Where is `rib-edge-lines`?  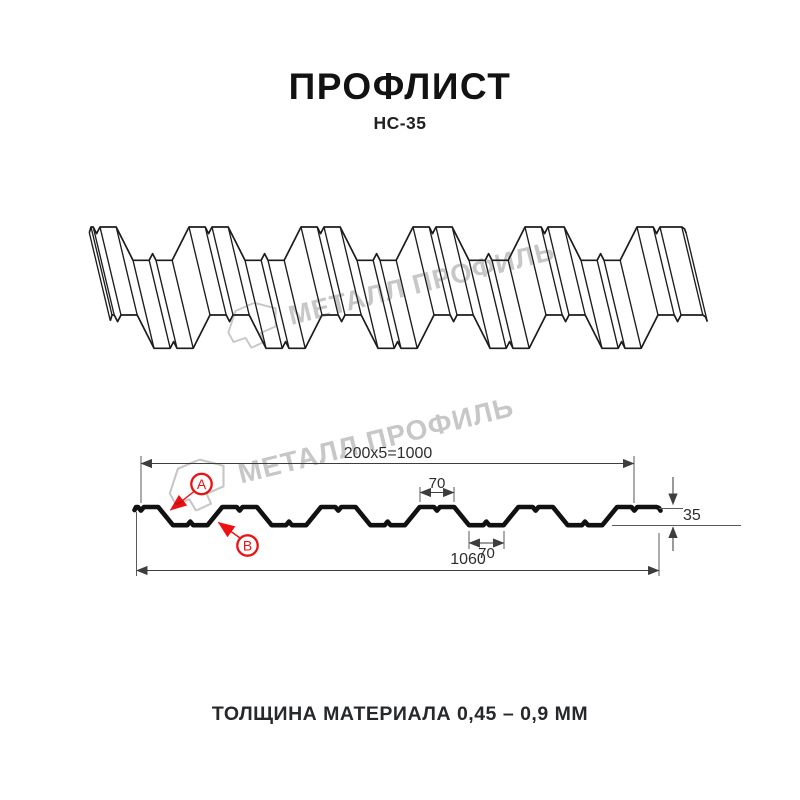
rib-edge-lines is located at coordinates (398, 287).